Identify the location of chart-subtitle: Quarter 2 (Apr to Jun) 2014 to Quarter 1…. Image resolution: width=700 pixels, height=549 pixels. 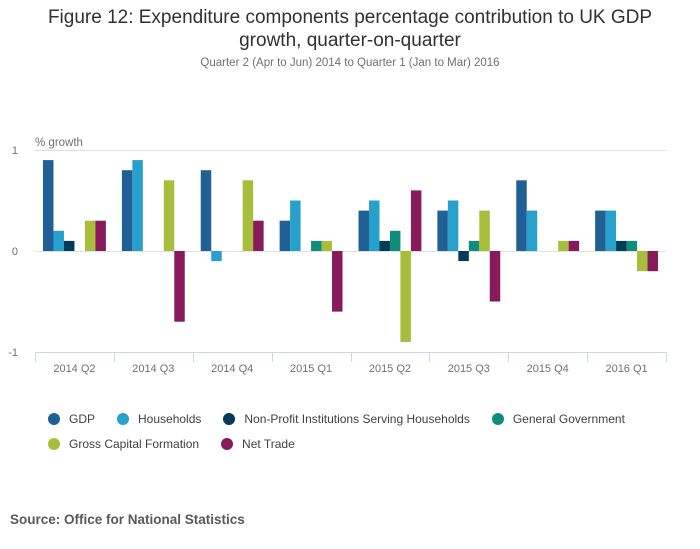
(350, 63).